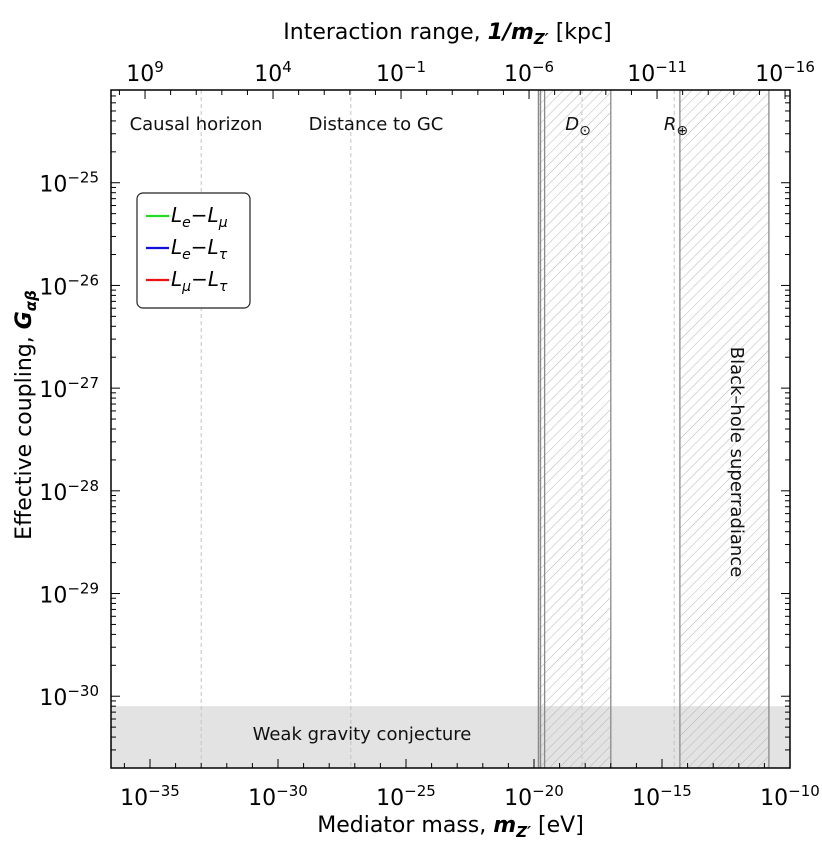 The image size is (822, 845). What do you see at coordinates (199, 281) in the screenshot?
I see `legend-label-3: Lμ−Lτ` at bounding box center [199, 281].